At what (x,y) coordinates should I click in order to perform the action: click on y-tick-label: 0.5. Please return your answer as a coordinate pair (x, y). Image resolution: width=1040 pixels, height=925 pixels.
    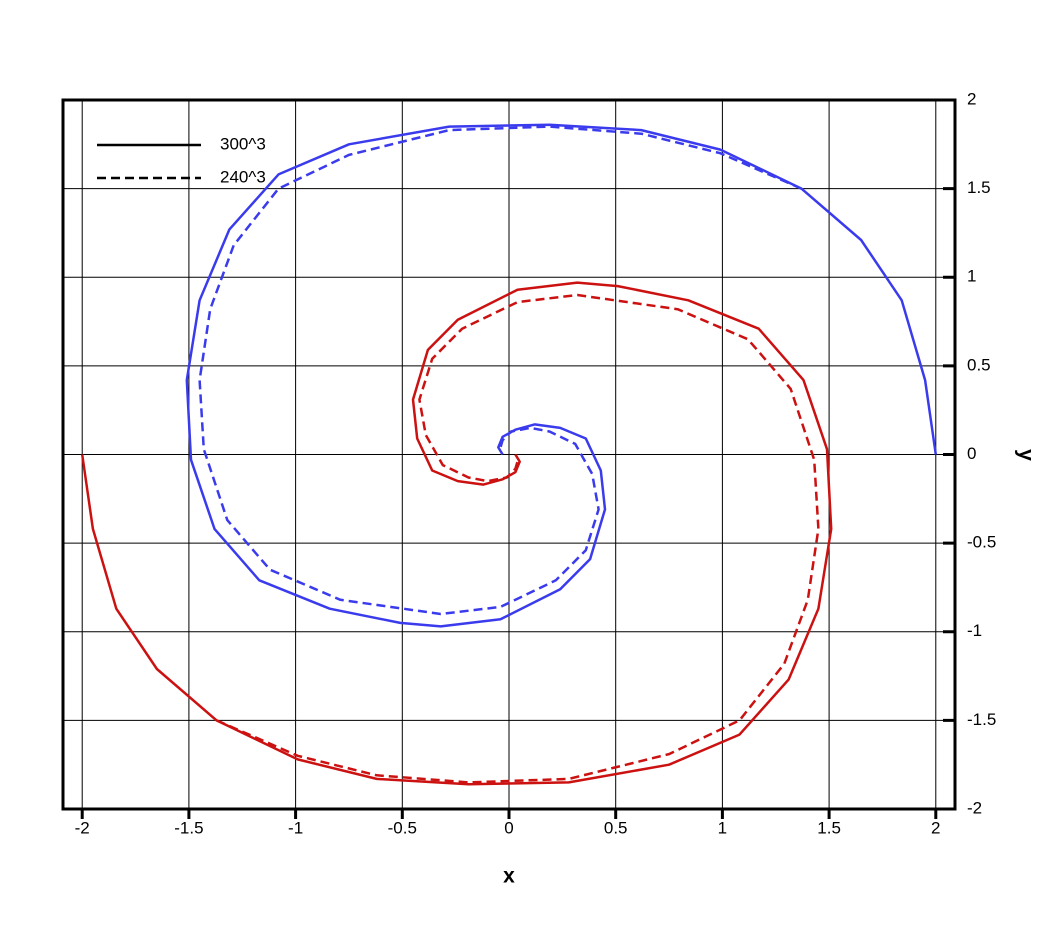
    Looking at the image, I should click on (979, 364).